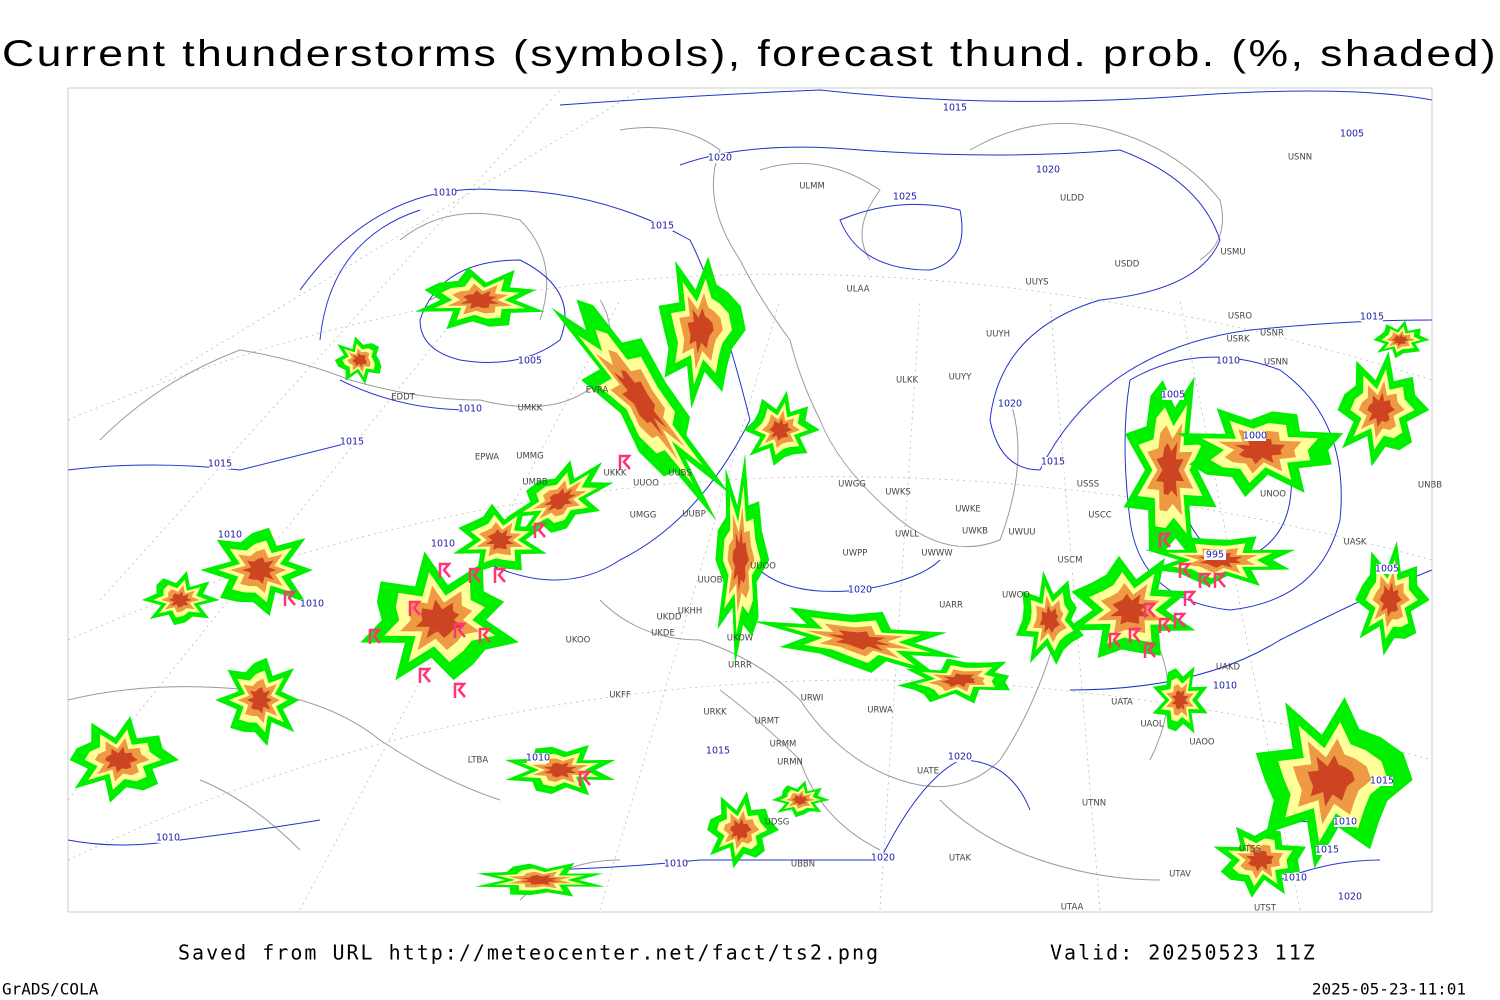  Describe the element at coordinates (1088, 485) in the screenshot. I see `station-label: USSS` at that location.